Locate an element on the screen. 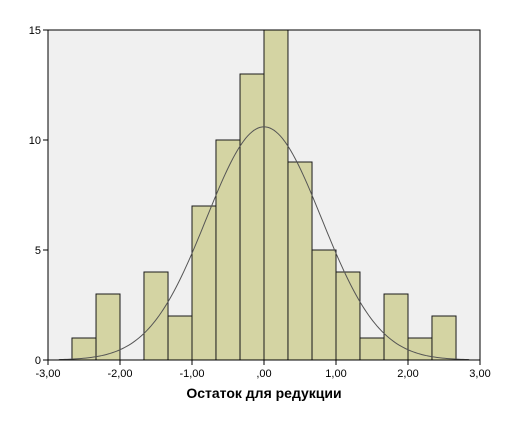  x-tick-label: 1,00 is located at coordinates (335, 374).